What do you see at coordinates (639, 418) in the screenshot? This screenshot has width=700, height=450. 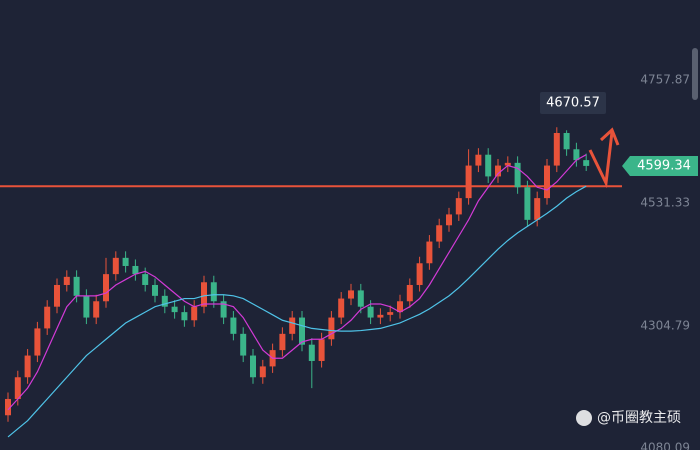 I see `watermark: @币圈教主硕` at bounding box center [639, 418].